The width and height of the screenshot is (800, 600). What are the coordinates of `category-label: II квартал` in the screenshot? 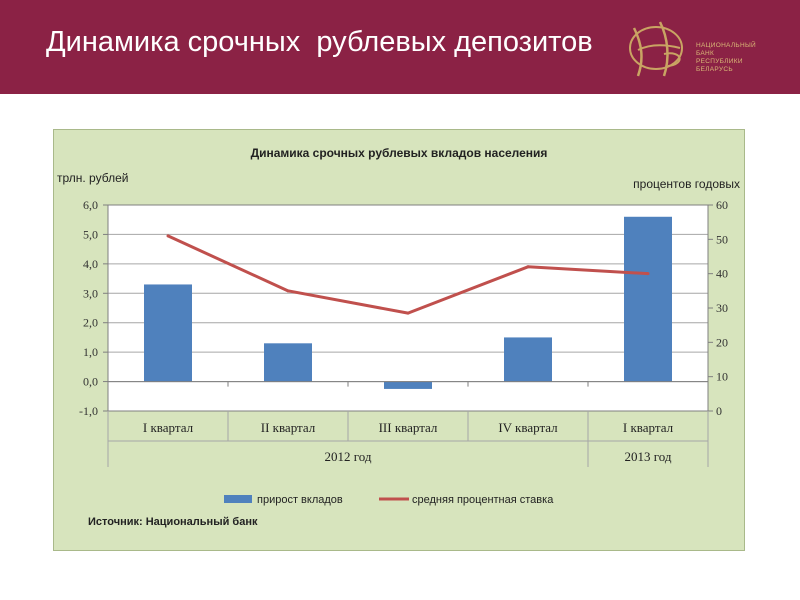 It's located at (288, 427).